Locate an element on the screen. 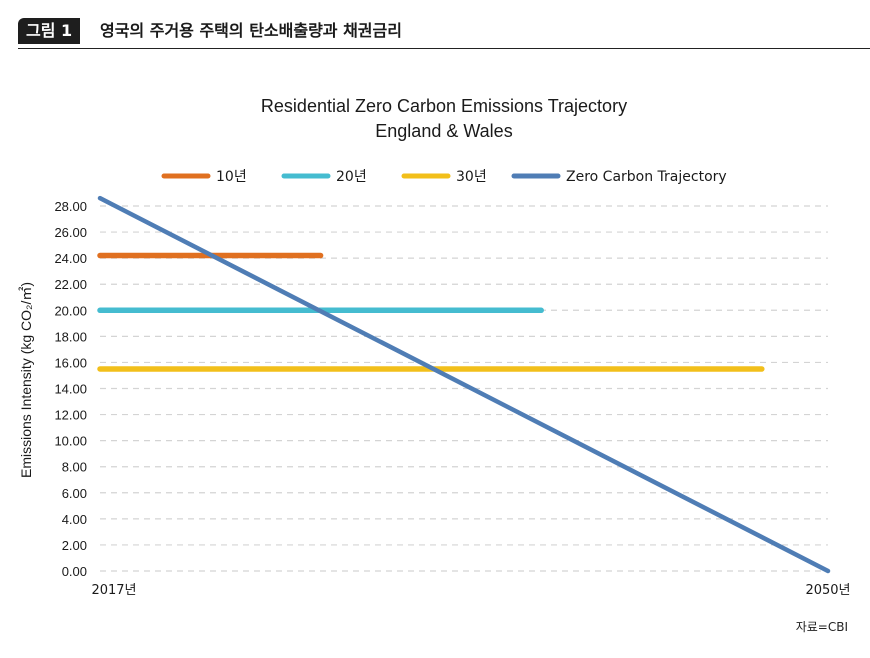 The image size is (870, 658). y-tick-label: 4.00 is located at coordinates (74, 519).